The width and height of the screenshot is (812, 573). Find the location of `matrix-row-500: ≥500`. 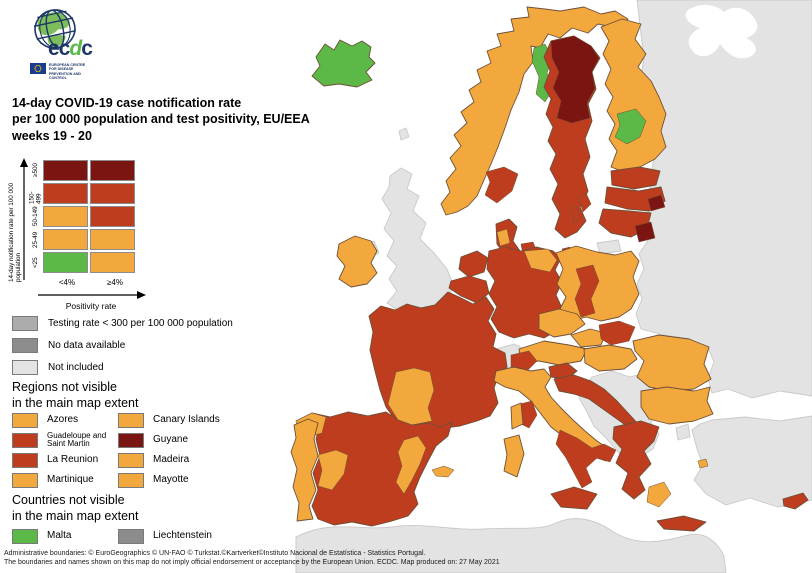

matrix-row-500: ≥500 is located at coordinates (82, 170).